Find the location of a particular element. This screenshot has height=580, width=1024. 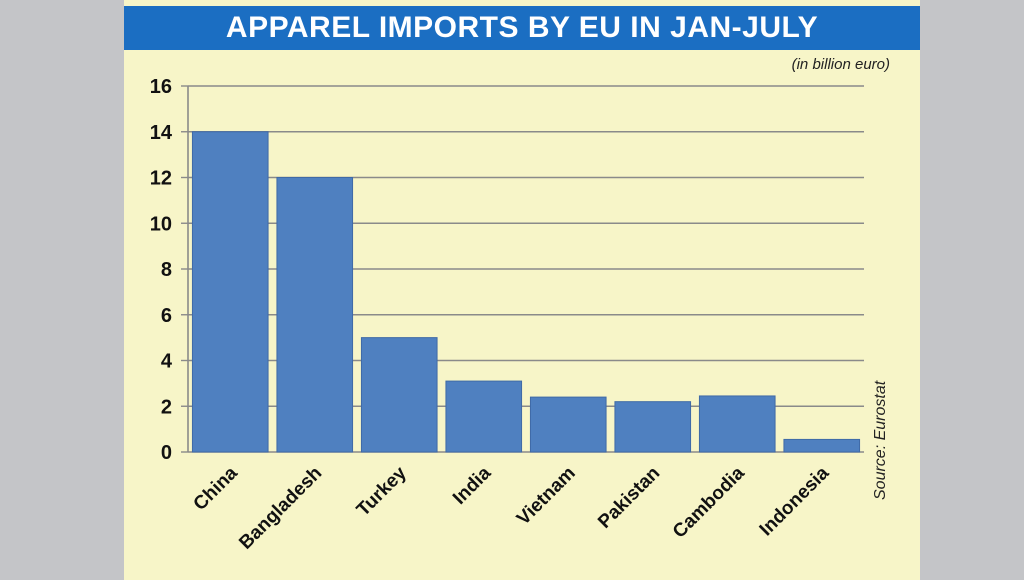

y-tick-label: 2 is located at coordinates (166, 407).